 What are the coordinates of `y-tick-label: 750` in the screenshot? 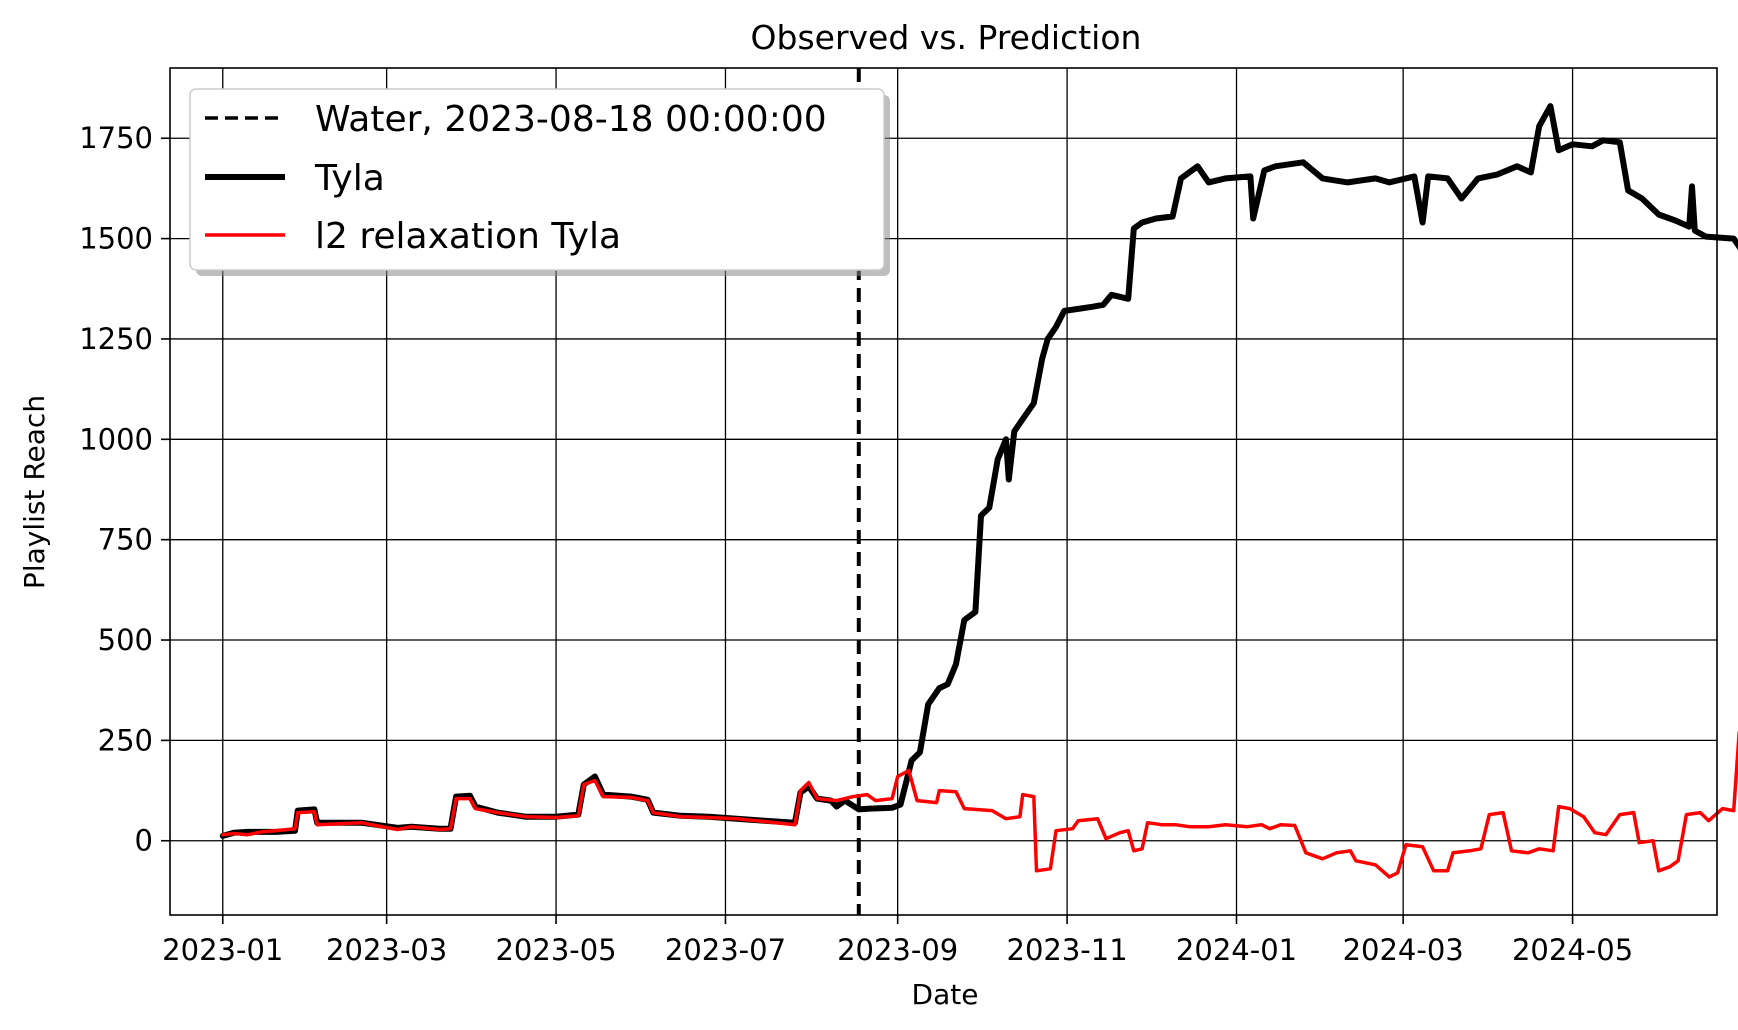 It's located at (125, 540).